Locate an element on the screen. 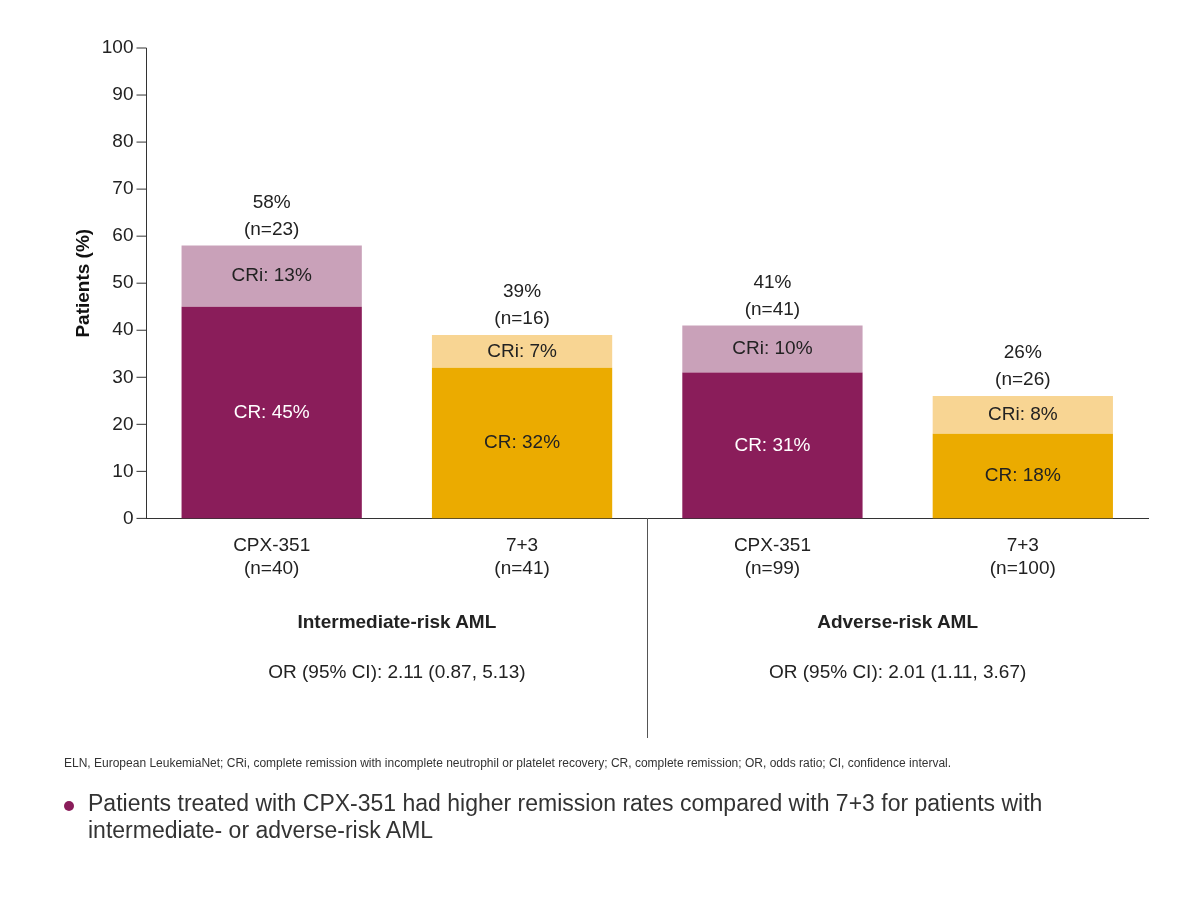 The height and width of the screenshot is (898, 1184). y-tick-label: 60 is located at coordinates (123, 235).